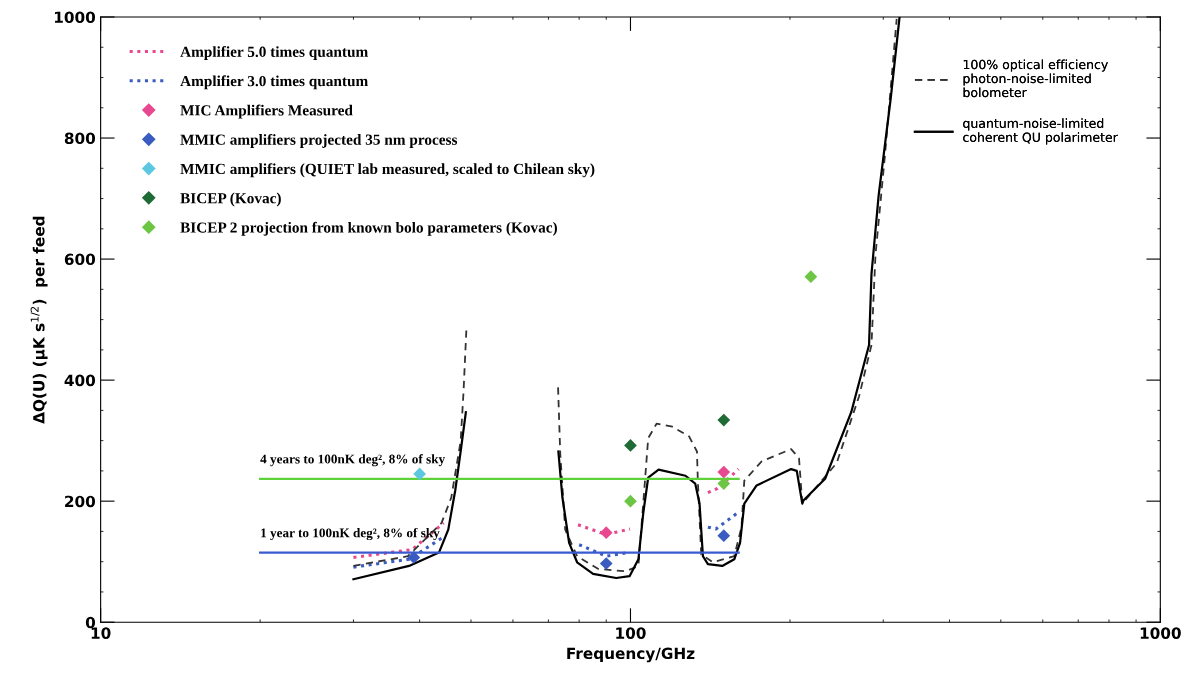 The width and height of the screenshot is (1184, 680). Describe the element at coordinates (80, 259) in the screenshot. I see `y-tick-label: 600` at that location.